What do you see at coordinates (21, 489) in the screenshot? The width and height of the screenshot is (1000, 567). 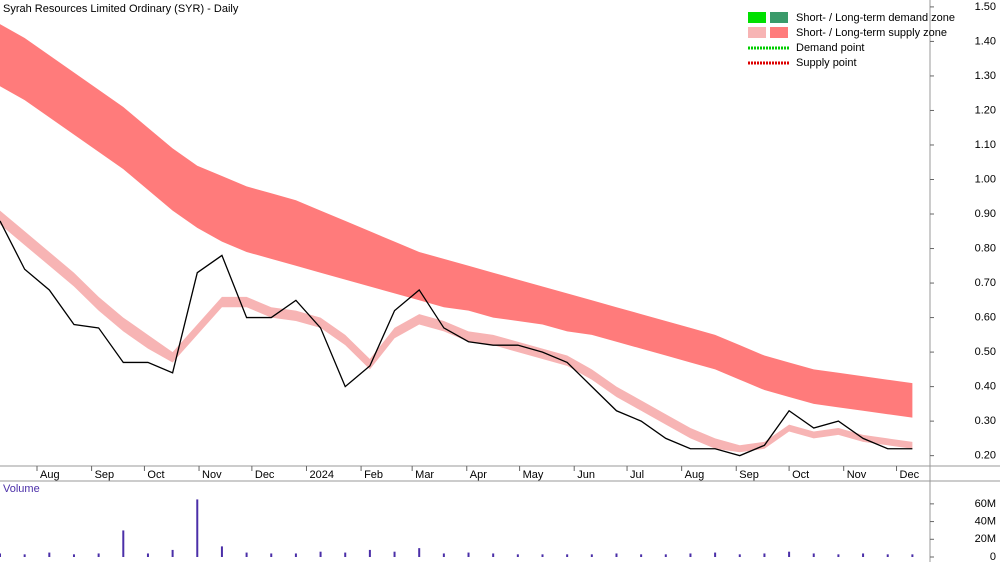 I see `volume-label: Volume` at bounding box center [21, 489].